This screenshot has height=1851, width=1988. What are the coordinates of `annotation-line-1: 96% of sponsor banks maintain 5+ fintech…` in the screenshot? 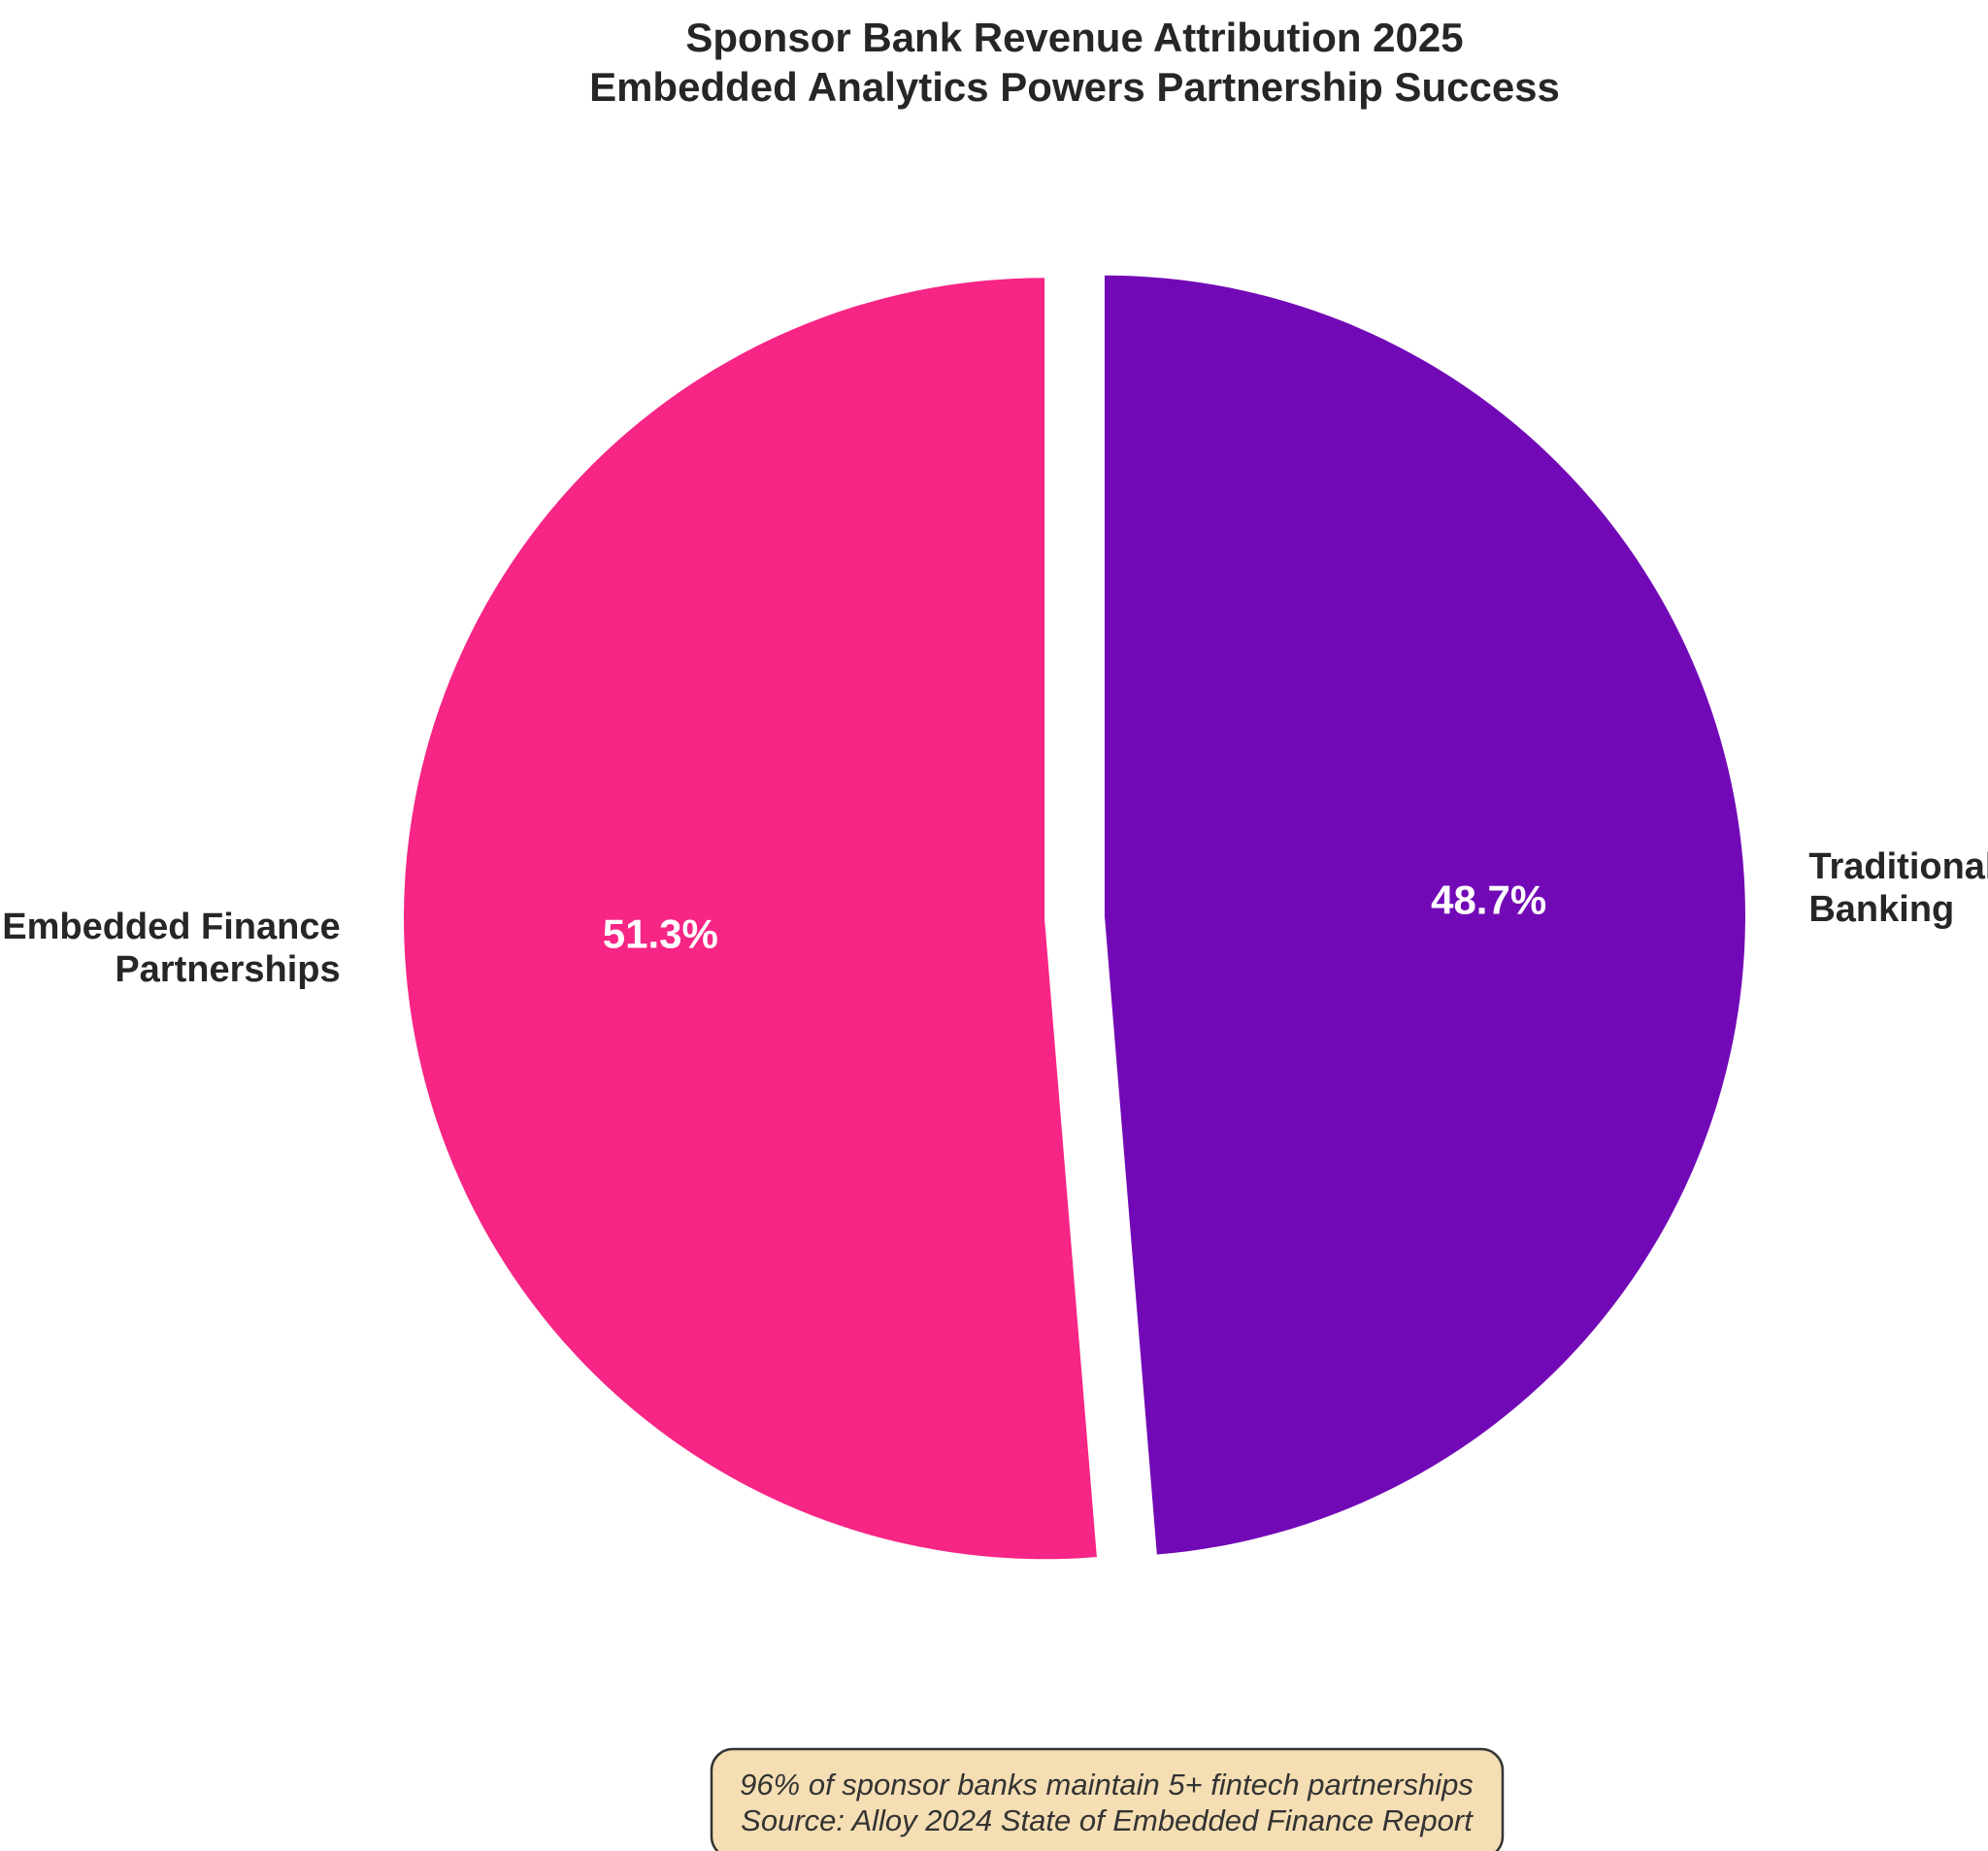 It's located at (1107, 1785).